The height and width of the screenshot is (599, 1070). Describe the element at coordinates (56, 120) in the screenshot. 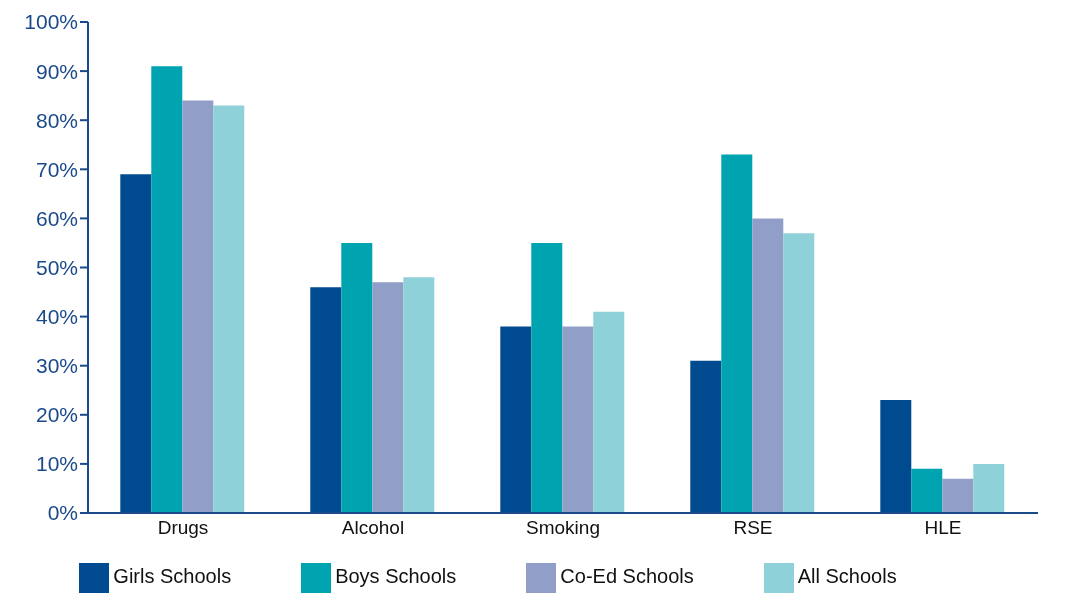

I see `y-tick-label: 80%` at that location.